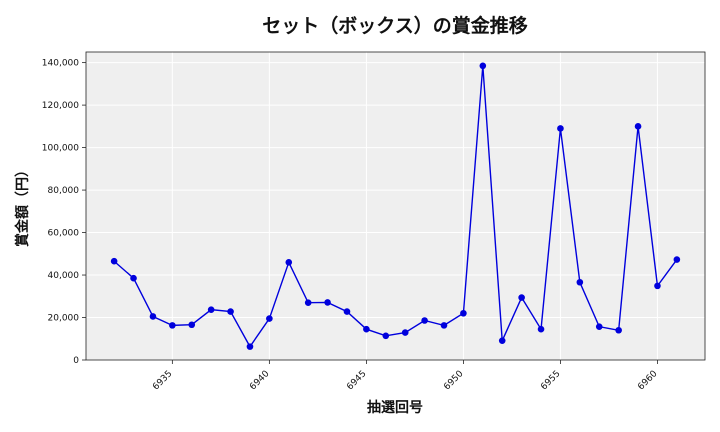  What do you see at coordinates (405, 376) in the screenshot?
I see `x-axis-ticks: 6935 6940 6945 6950 6955 6960` at bounding box center [405, 376].